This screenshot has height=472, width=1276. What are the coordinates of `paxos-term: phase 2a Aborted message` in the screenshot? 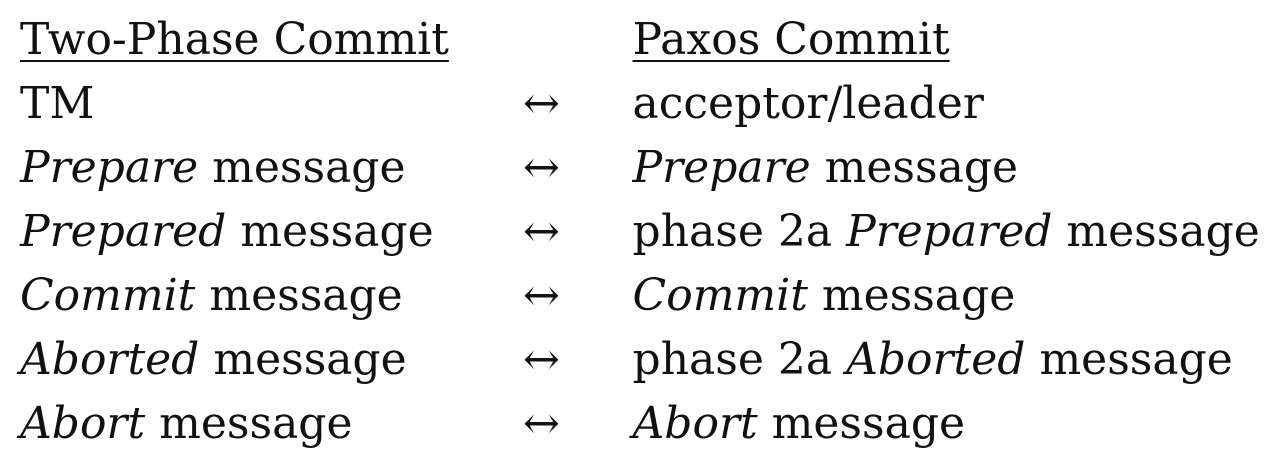 It's located at (946, 360).